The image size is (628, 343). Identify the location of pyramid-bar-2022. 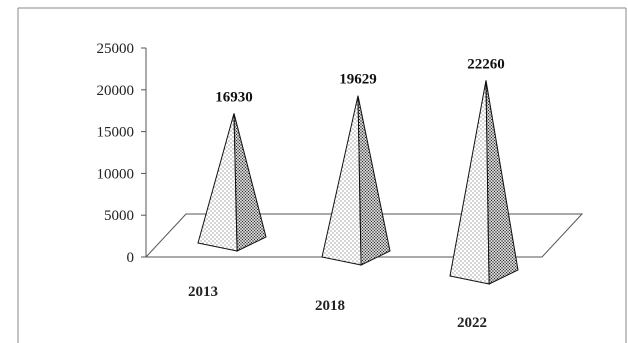
(484, 182).